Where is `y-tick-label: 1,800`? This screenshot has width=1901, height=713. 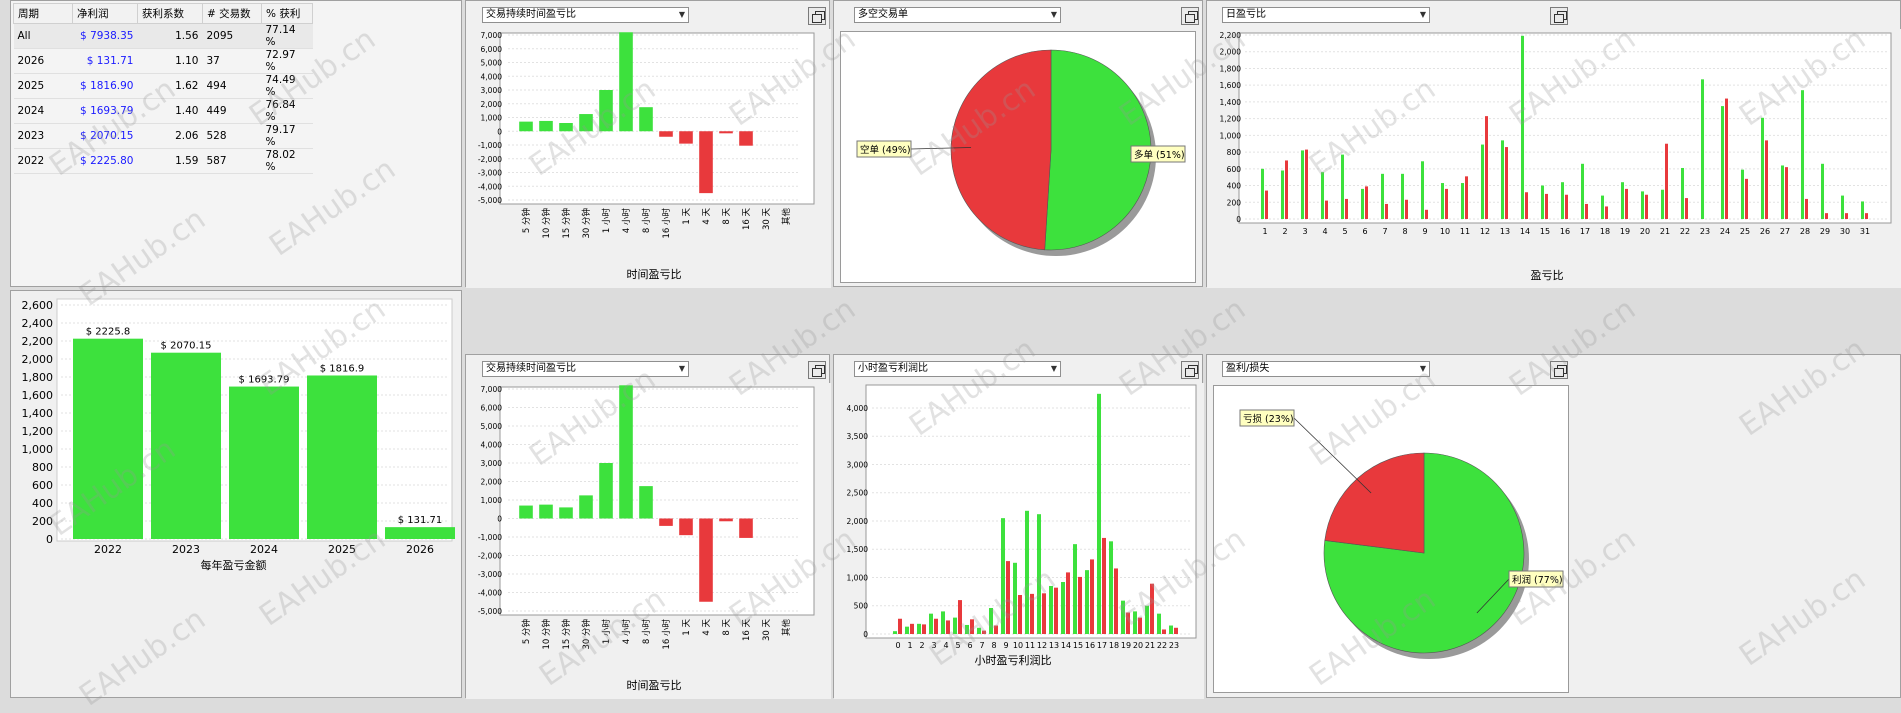 y-tick-label: 1,800 is located at coordinates (1231, 68).